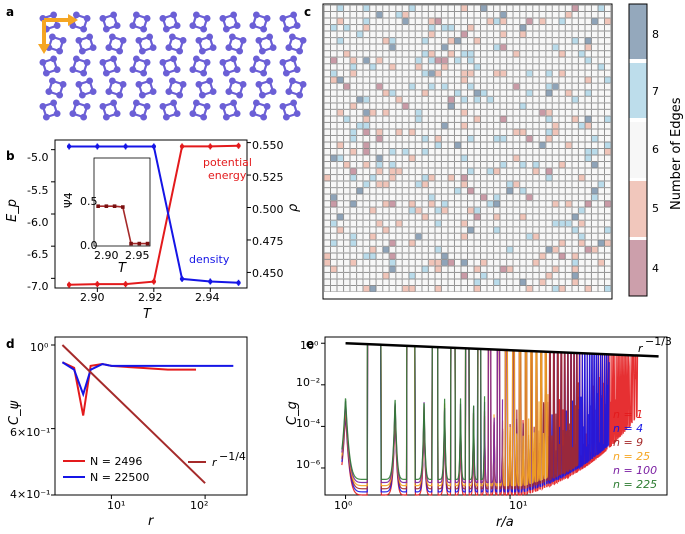 This screenshot has height=534, width=685. Describe the element at coordinates (268, 209) in the screenshot. I see `b-rtick-3: 0.500` at that location.